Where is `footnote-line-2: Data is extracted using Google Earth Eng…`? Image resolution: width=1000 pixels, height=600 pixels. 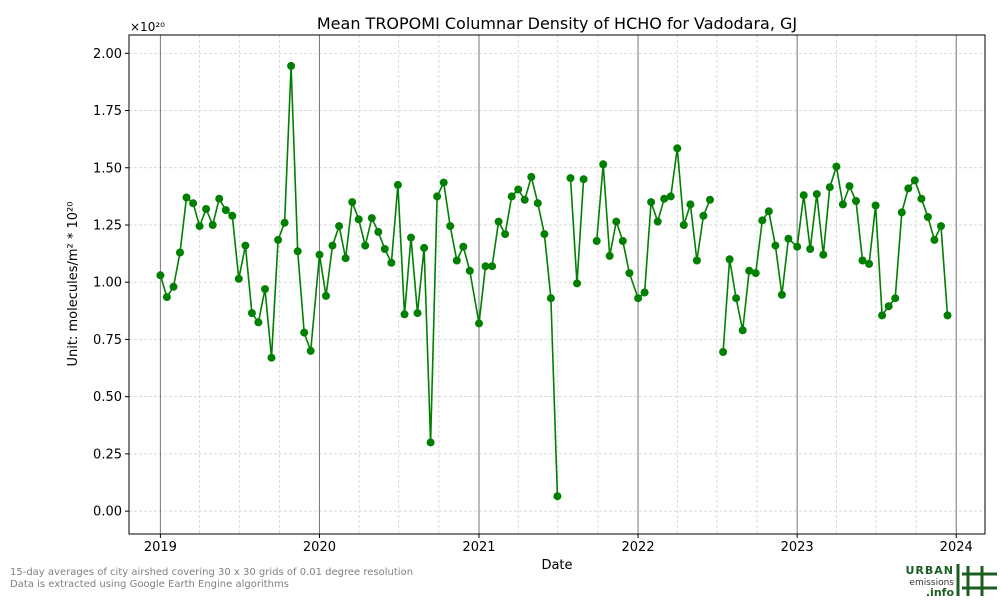 footnote-line-2: Data is extracted using Google Earth Eng… is located at coordinates (149, 584).